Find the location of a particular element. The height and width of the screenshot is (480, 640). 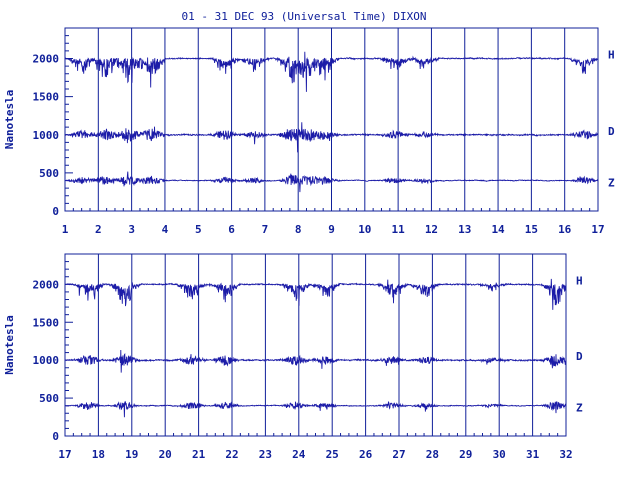

x-tick-label: 24 is located at coordinates (299, 454).